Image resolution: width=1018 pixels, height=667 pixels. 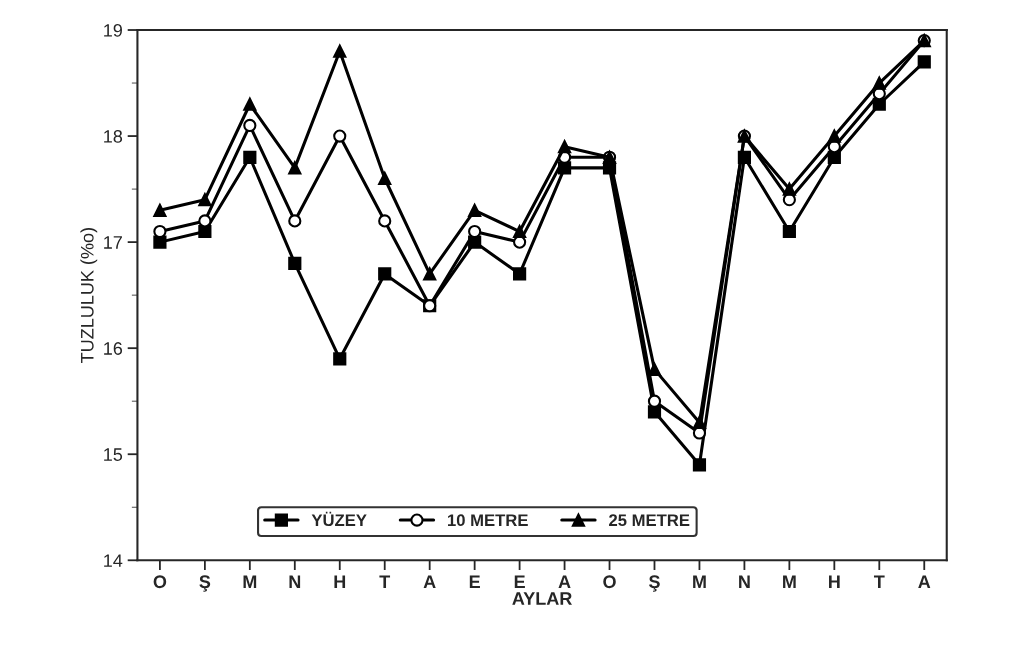 What do you see at coordinates (113, 560) in the screenshot?
I see `y-tick-label: 14` at bounding box center [113, 560].